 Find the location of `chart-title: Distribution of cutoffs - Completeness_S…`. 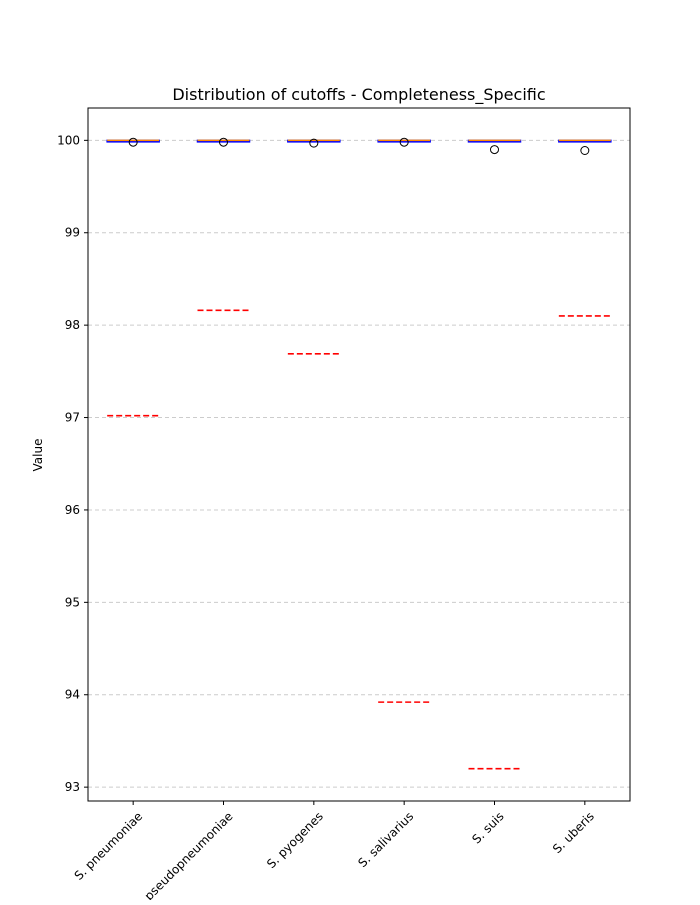

chart-title: Distribution of cutoffs - Completeness_S… is located at coordinates (358, 95).